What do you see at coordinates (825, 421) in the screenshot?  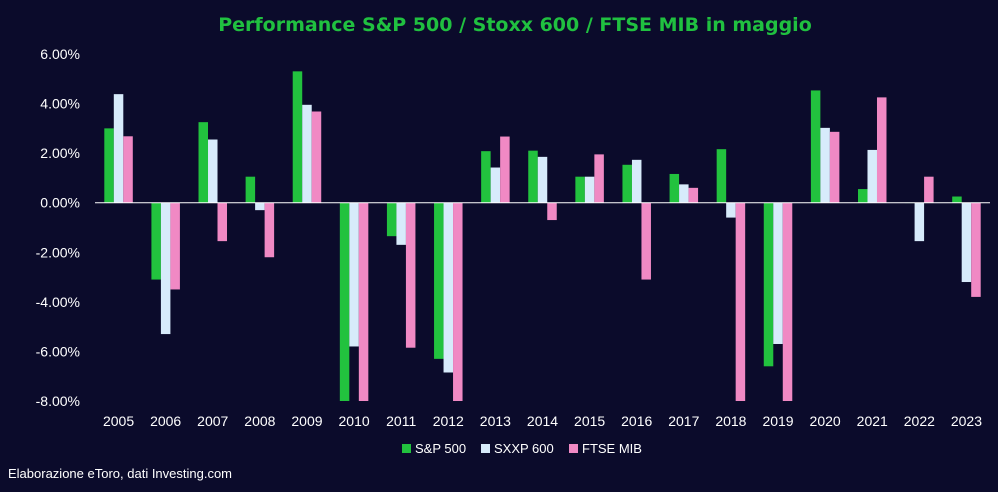 I see `x-tick-label: 2020` at bounding box center [825, 421].